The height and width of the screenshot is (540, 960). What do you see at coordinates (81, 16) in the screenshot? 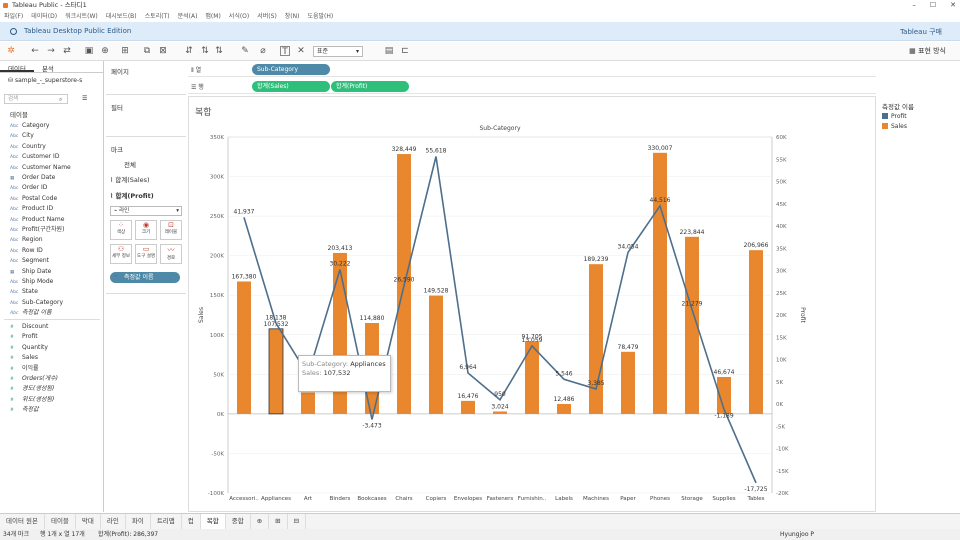
I see `menu-item: 워크시트(W)` at bounding box center [81, 16].